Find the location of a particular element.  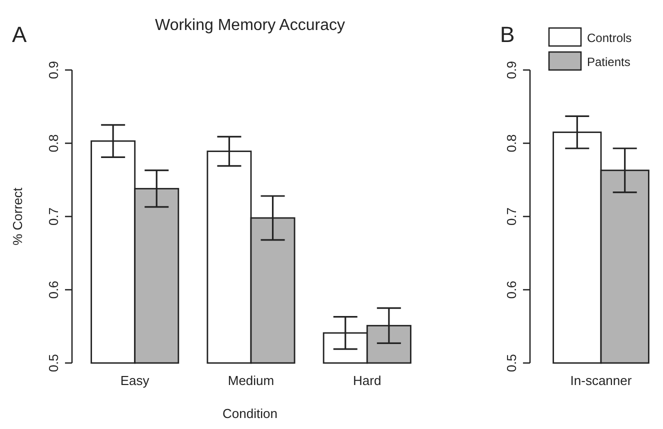

x-tick-label: Easy is located at coordinates (135, 380).